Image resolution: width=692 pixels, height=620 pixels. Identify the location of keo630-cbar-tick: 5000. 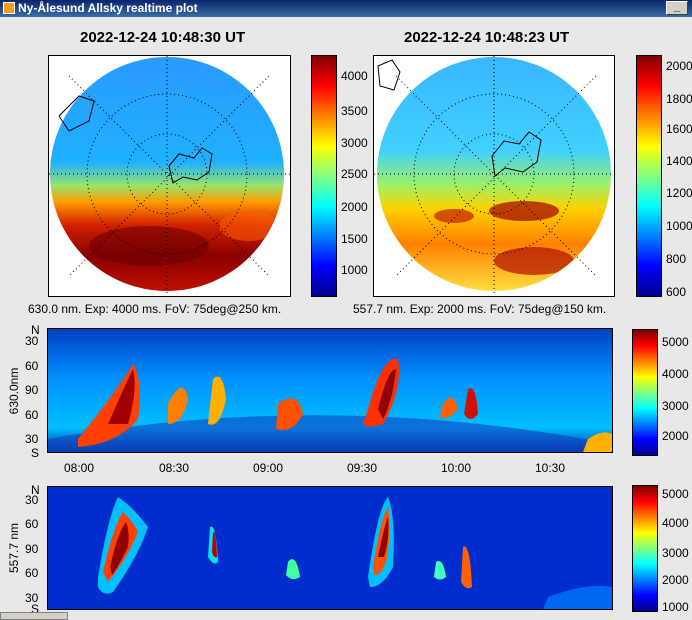
(675, 342).